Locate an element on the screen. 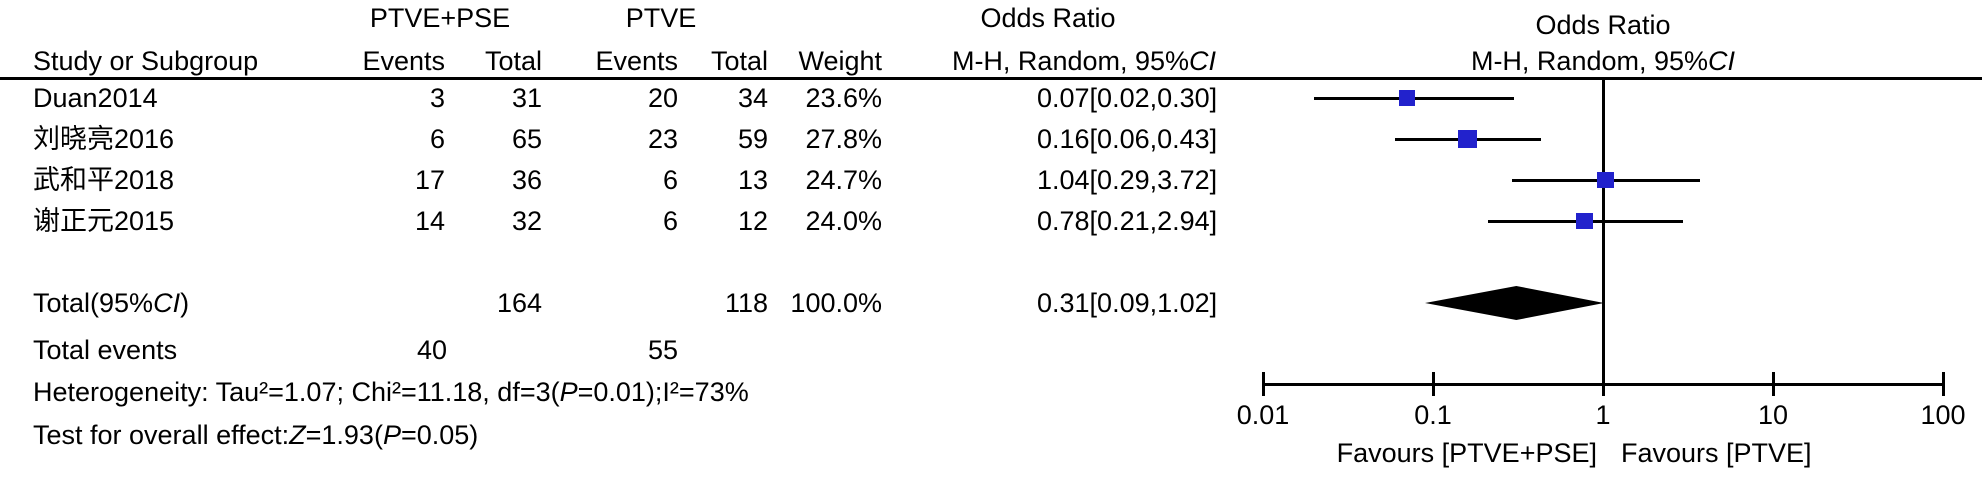 Image resolution: width=1982 pixels, height=487 pixels. study-total1: 65 is located at coordinates (526, 139).